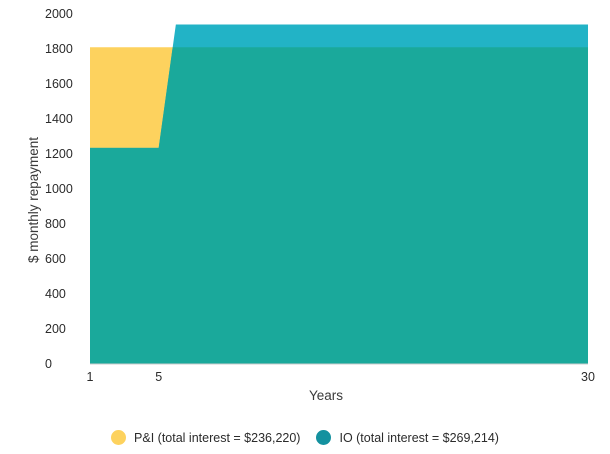 The height and width of the screenshot is (454, 610). I want to click on y-tick-label: 1000, so click(59, 189).